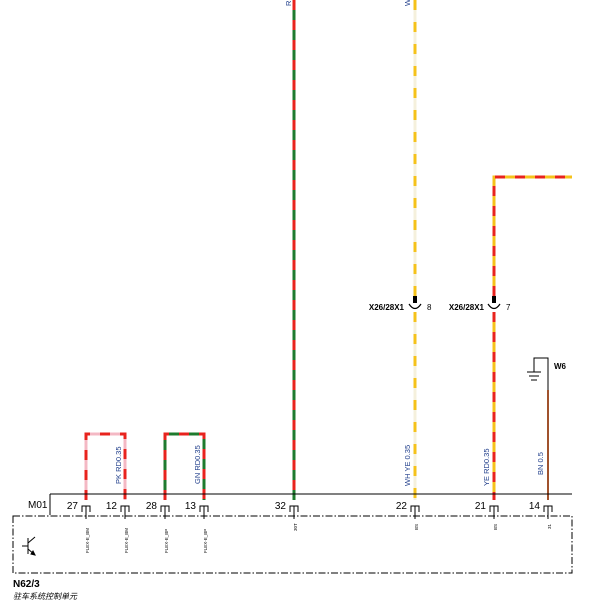 The image size is (604, 609). What do you see at coordinates (407, 3) in the screenshot?
I see `top-label-wh: WH` at bounding box center [407, 3].